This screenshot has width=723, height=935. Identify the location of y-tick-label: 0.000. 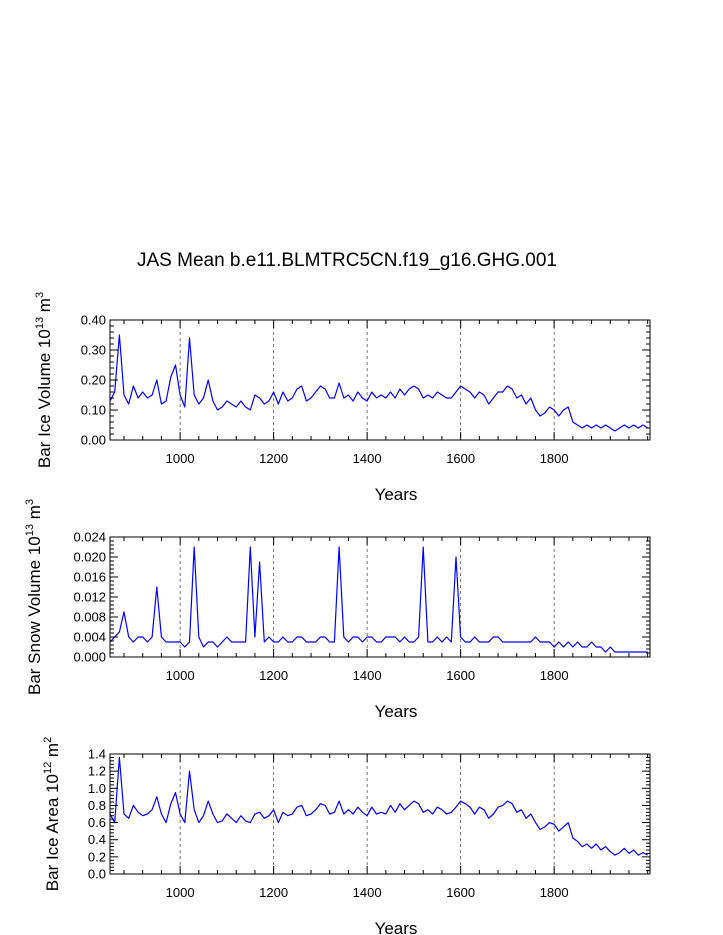
(89, 657).